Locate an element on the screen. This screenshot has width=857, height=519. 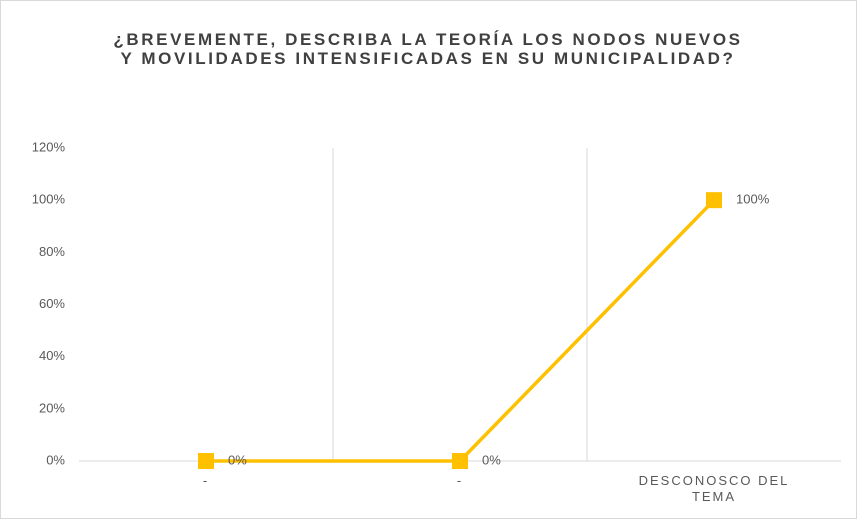
y-tick-label: 100% is located at coordinates (49, 199).